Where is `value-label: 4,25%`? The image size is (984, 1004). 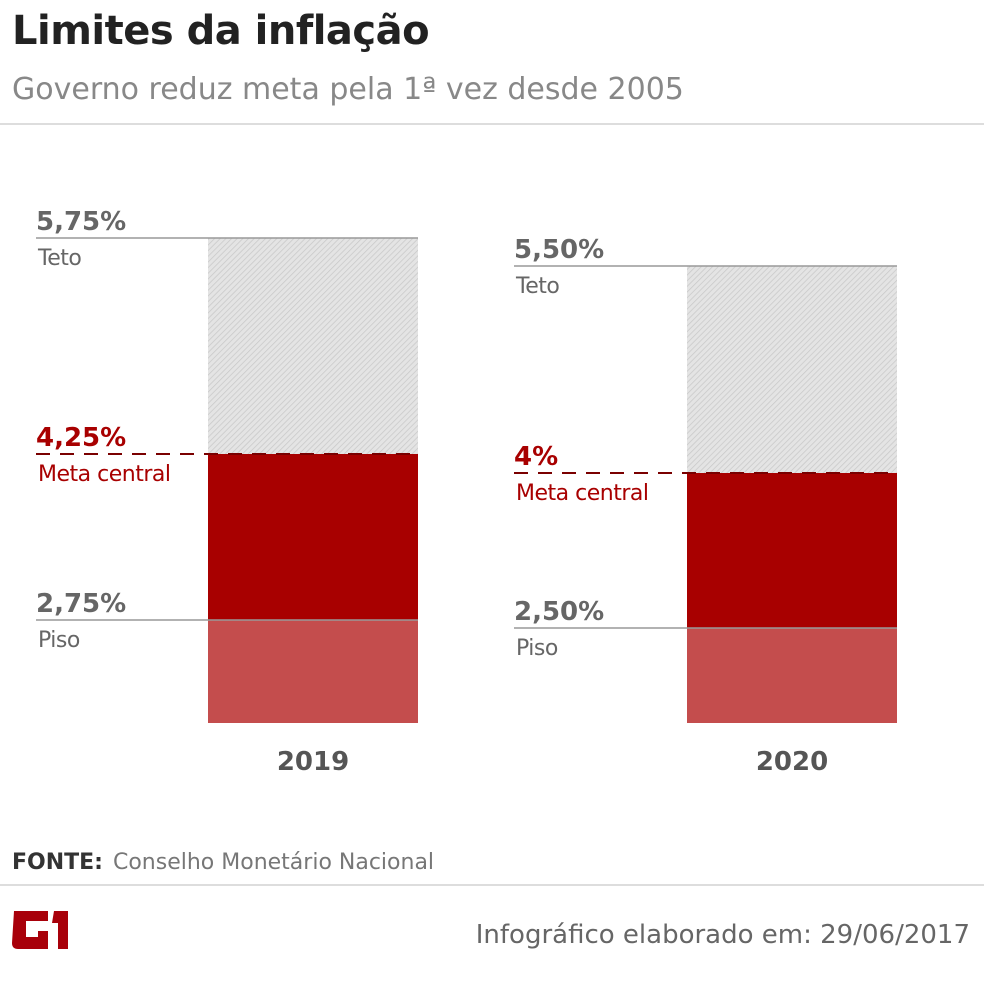
value-label: 4,25% is located at coordinates (81, 438).